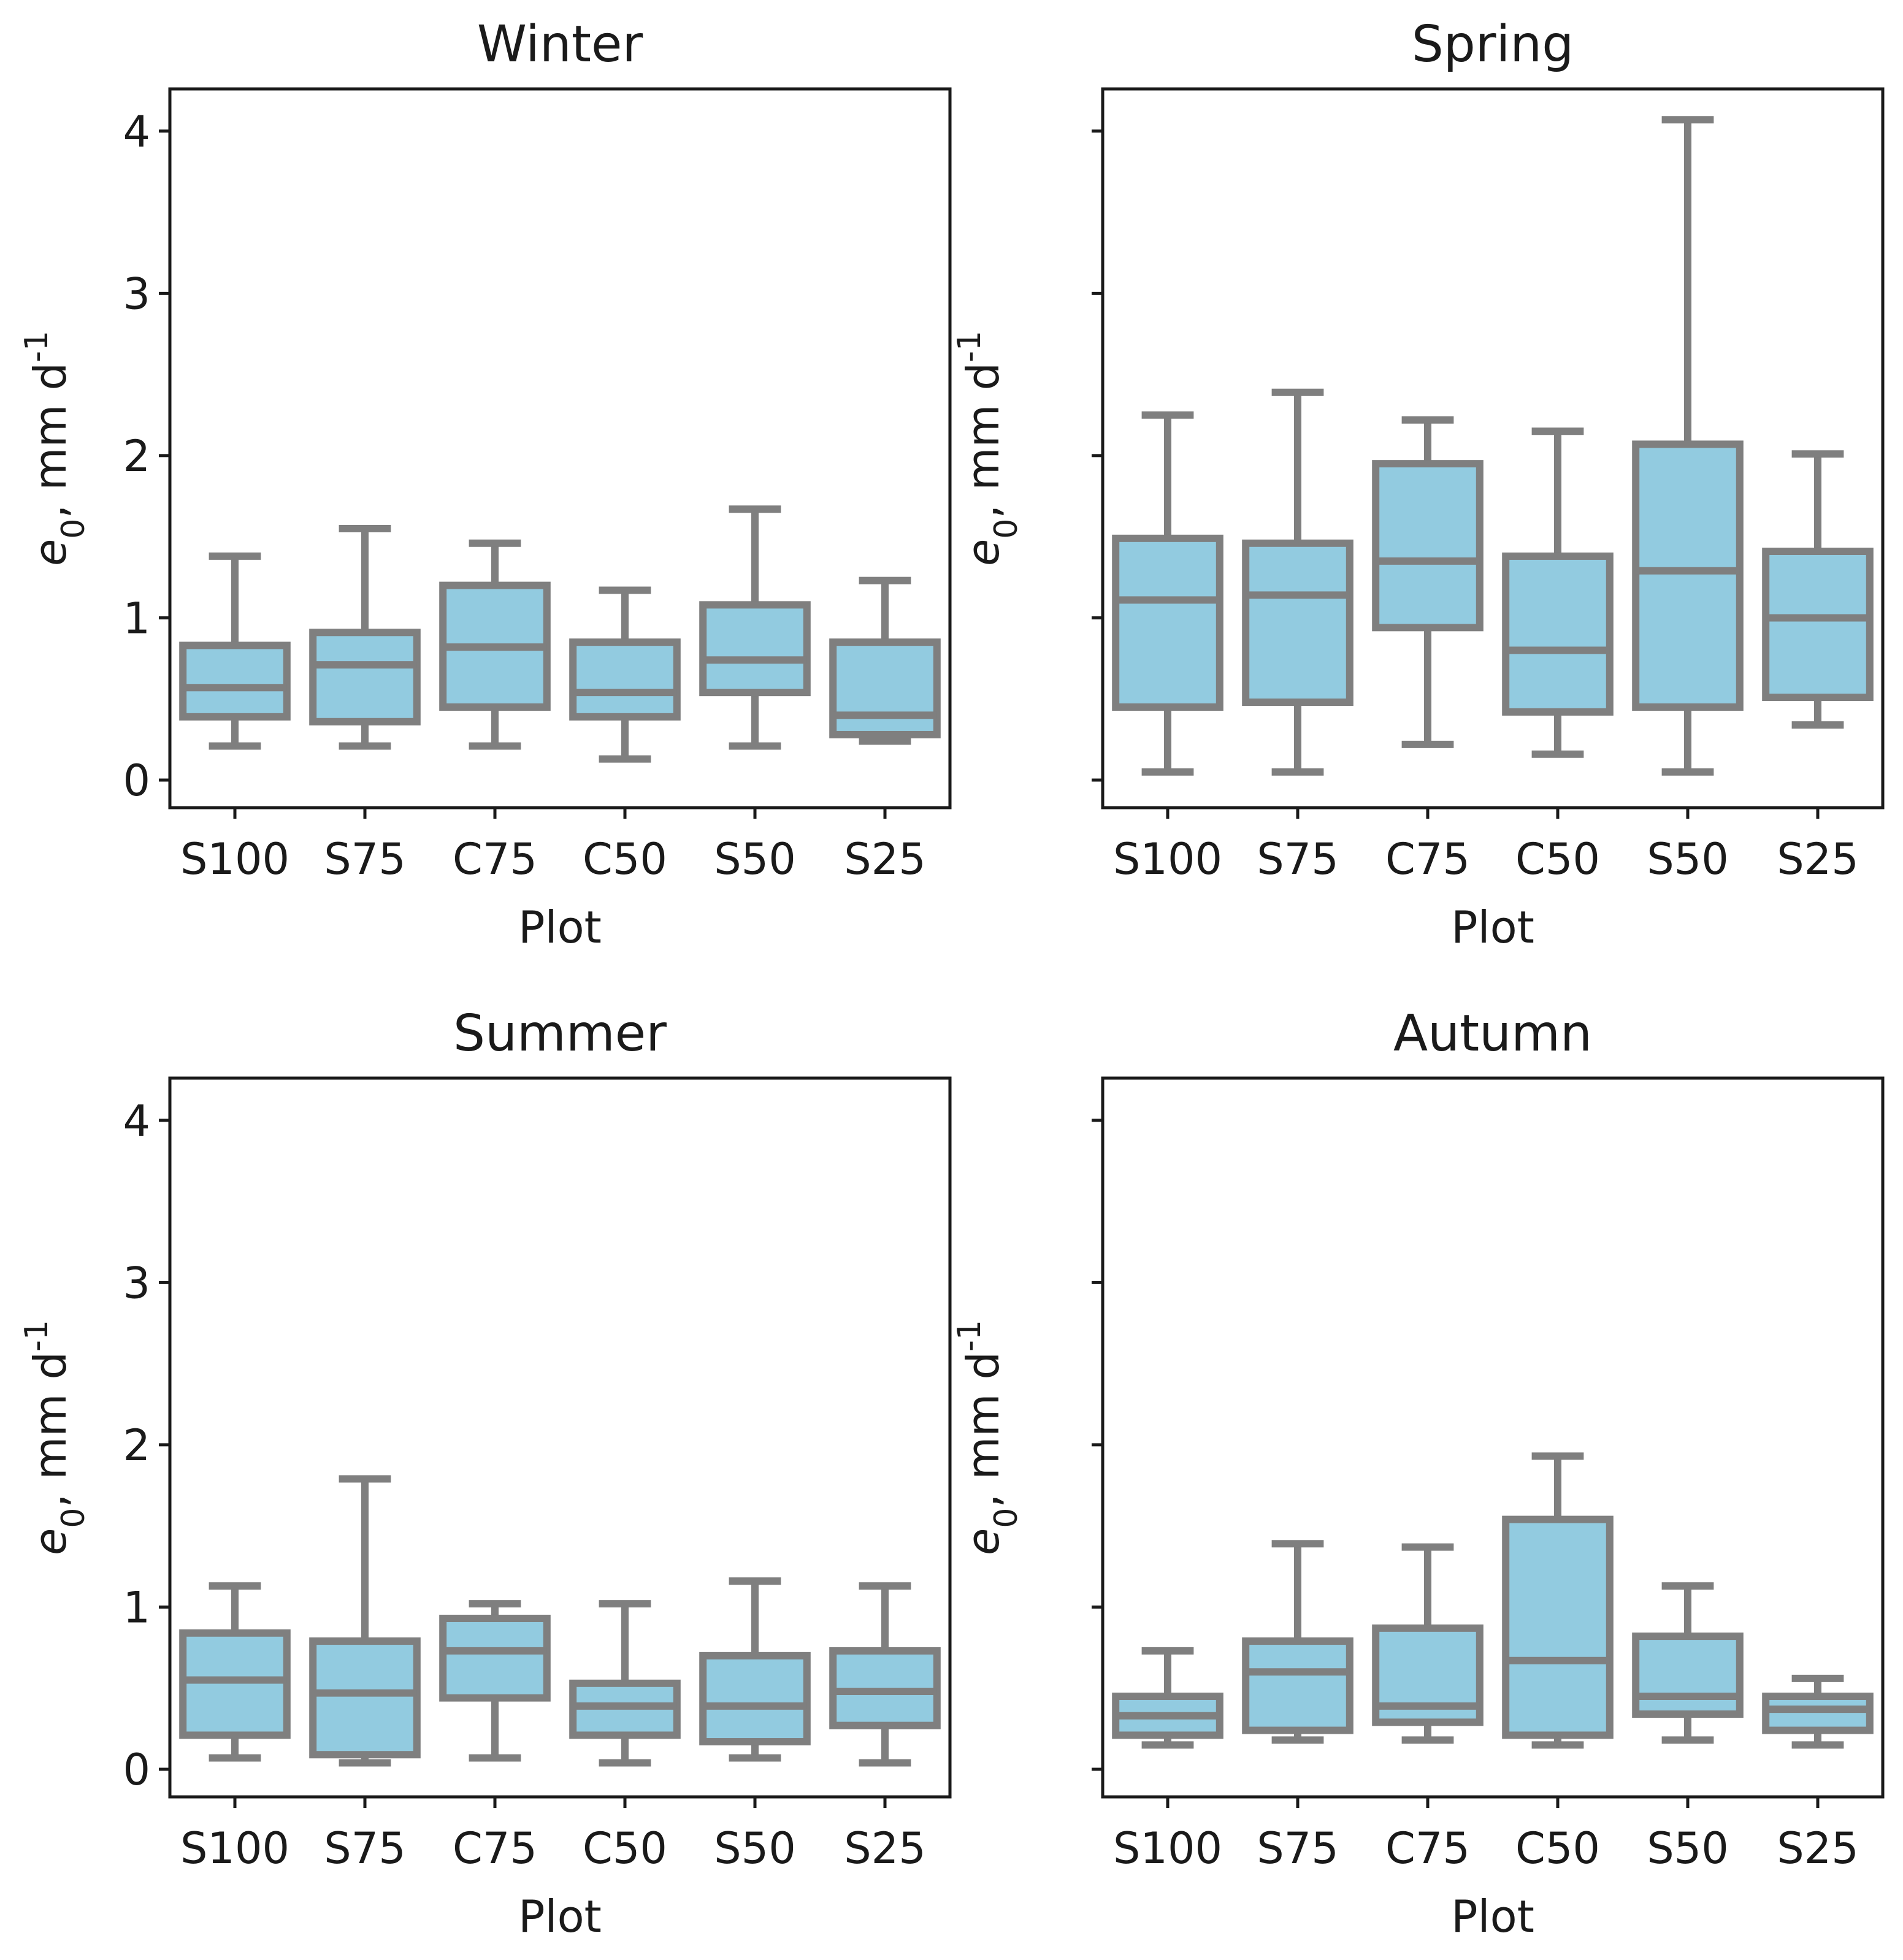 This screenshot has height=1960, width=1903. I want to click on panel-title: Autumn, so click(1493, 1034).